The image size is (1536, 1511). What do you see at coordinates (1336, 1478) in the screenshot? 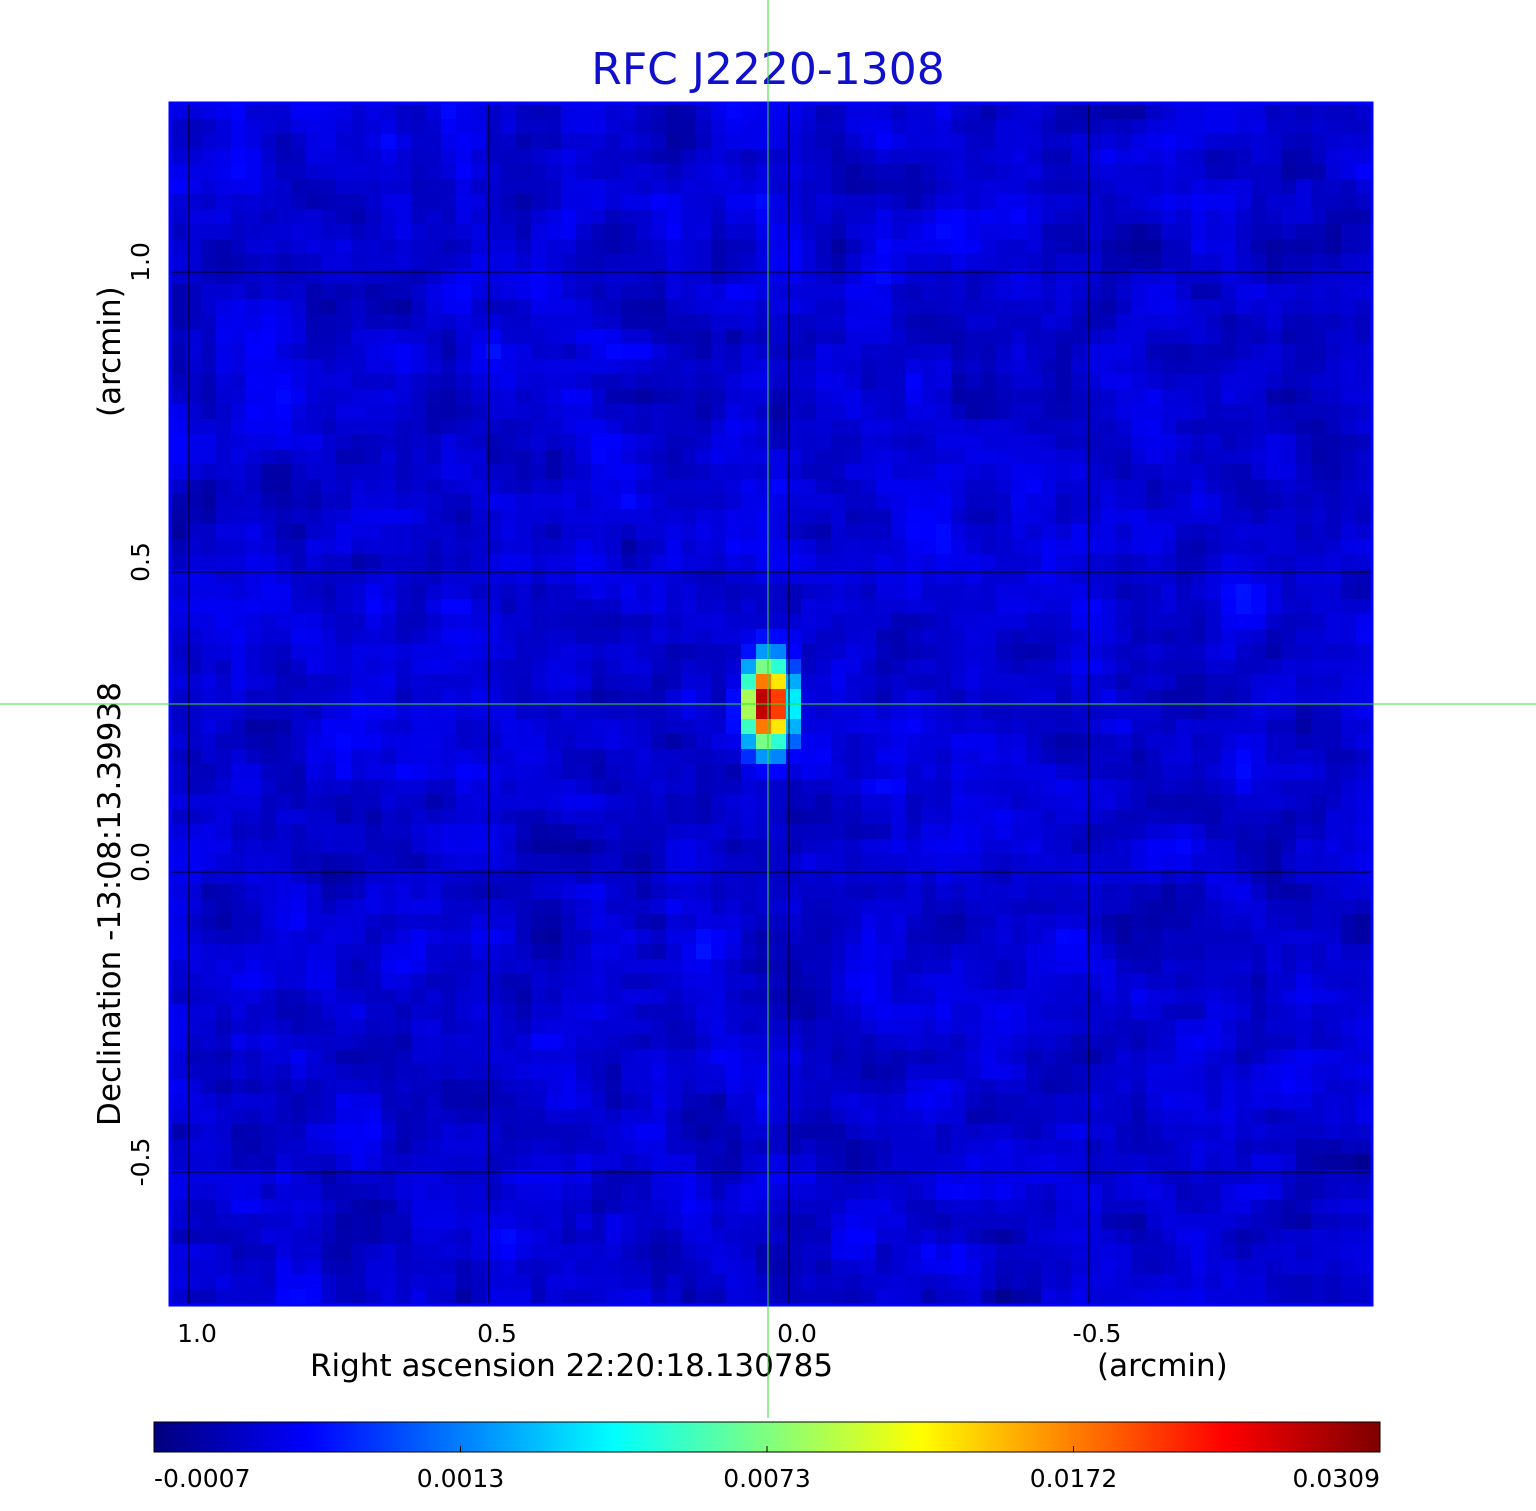
I see `colorbar-label: 0.0309` at bounding box center [1336, 1478].